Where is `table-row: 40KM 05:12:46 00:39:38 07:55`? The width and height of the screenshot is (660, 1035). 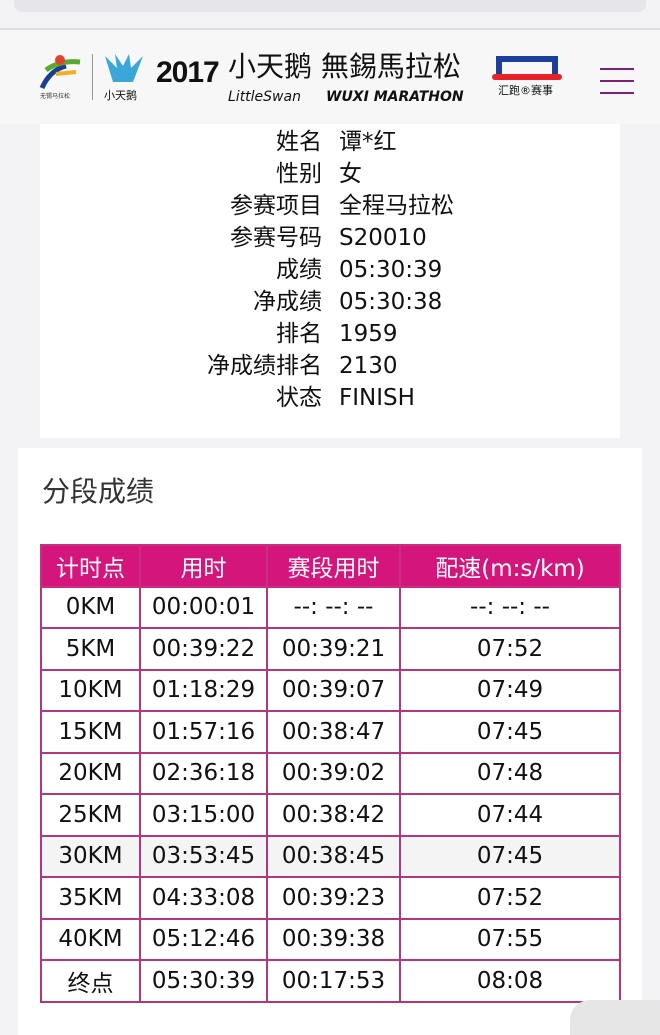 table-row: 40KM 05:12:46 00:39:38 07:55 is located at coordinates (330, 939).